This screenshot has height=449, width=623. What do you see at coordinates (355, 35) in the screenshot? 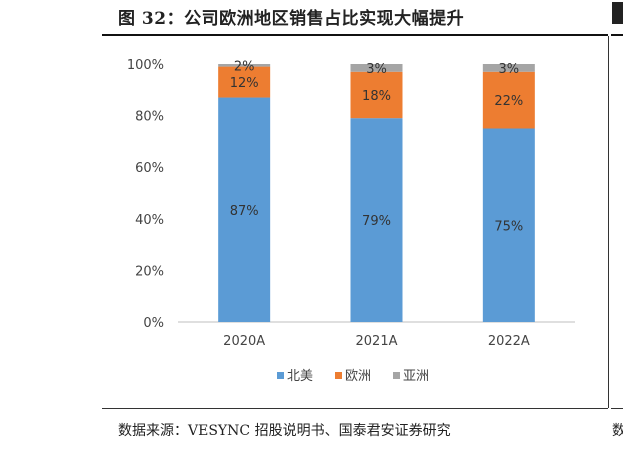
I see `title-rule` at bounding box center [355, 35].